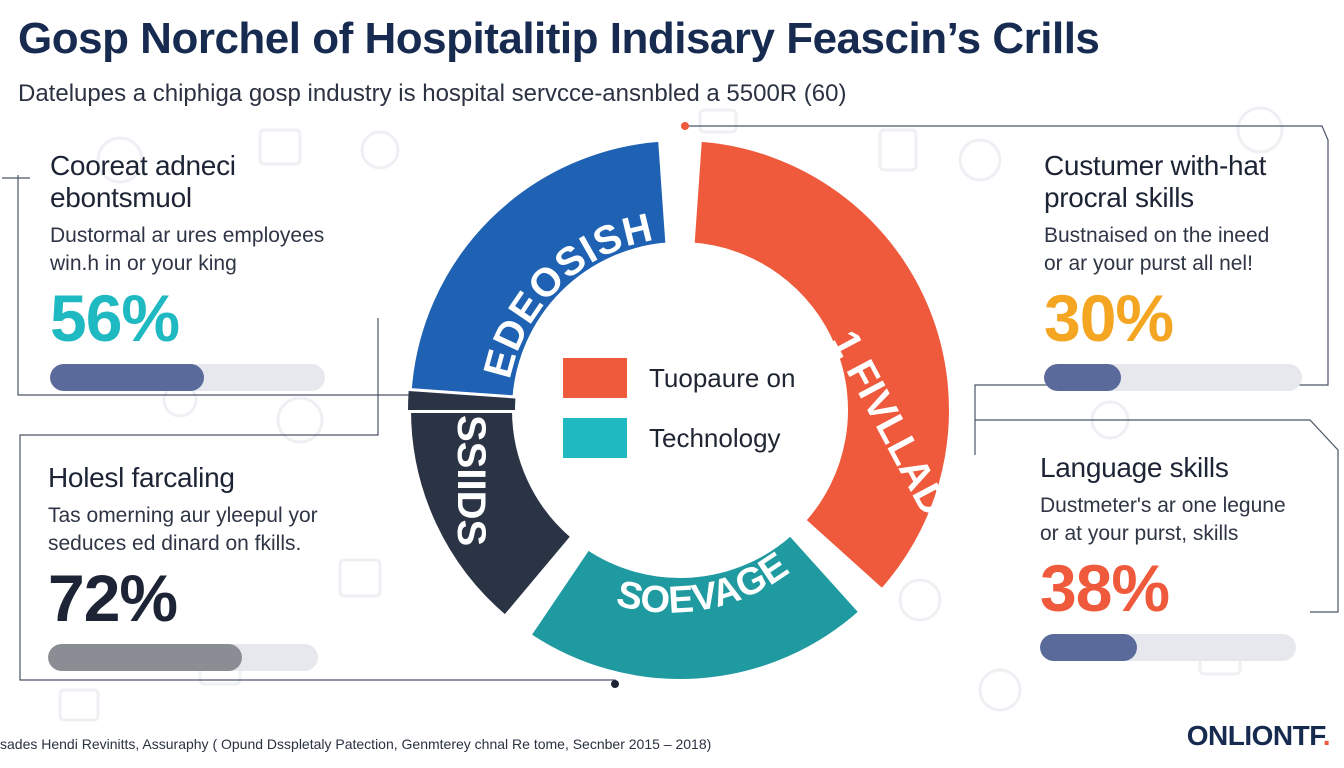 The image size is (1344, 768). What do you see at coordinates (715, 437) in the screenshot?
I see `legend-label-technology: Technology` at bounding box center [715, 437].